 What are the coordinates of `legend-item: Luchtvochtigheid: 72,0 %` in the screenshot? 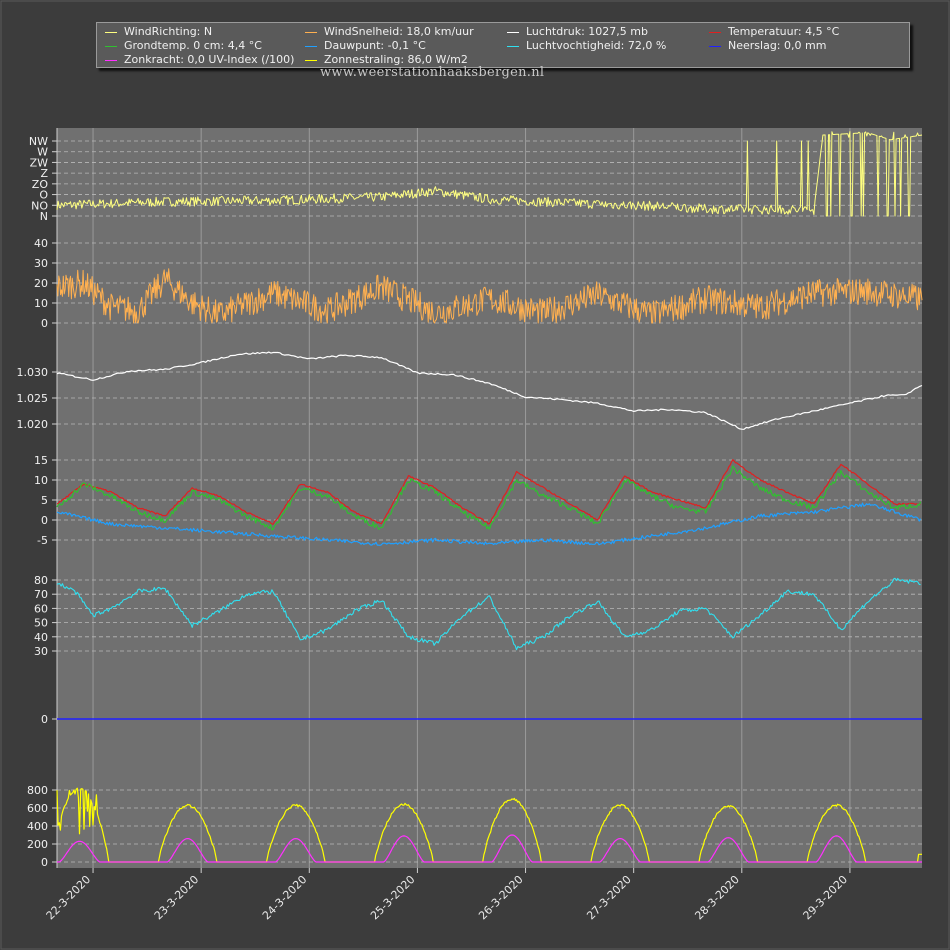 It's located at (586, 45).